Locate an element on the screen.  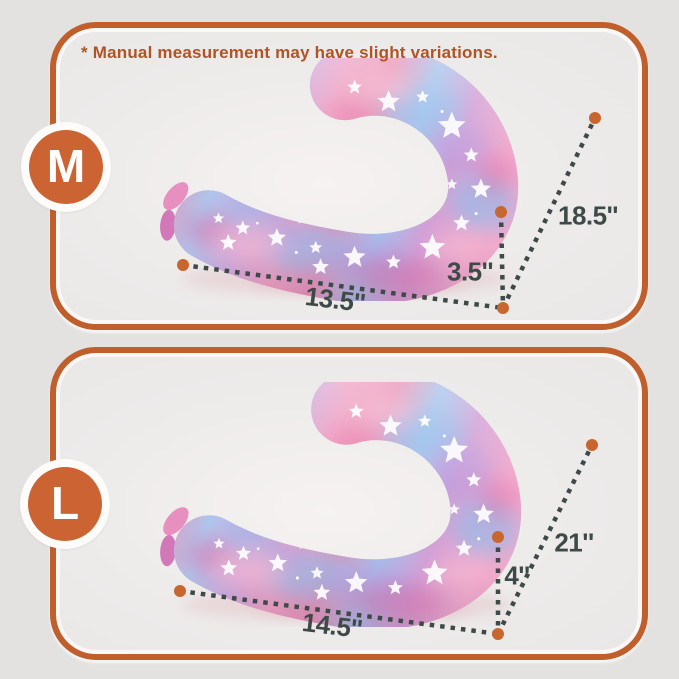
size-badge-l: L is located at coordinates (65, 504).